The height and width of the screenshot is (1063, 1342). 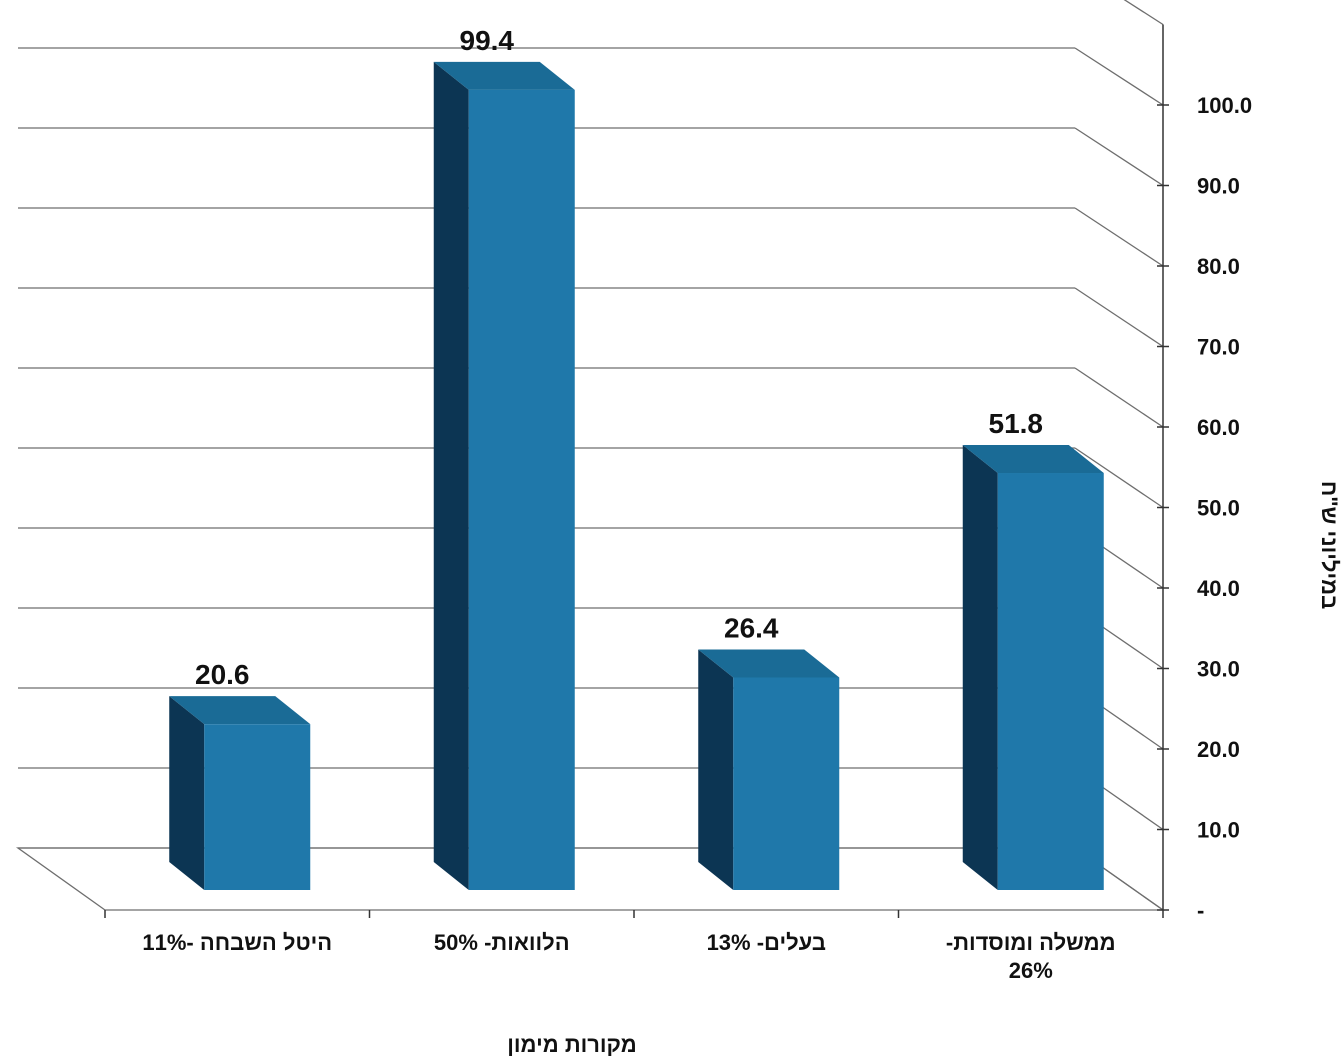 What do you see at coordinates (1218, 508) in the screenshot?
I see `y-tick-label: 50.0` at bounding box center [1218, 508].